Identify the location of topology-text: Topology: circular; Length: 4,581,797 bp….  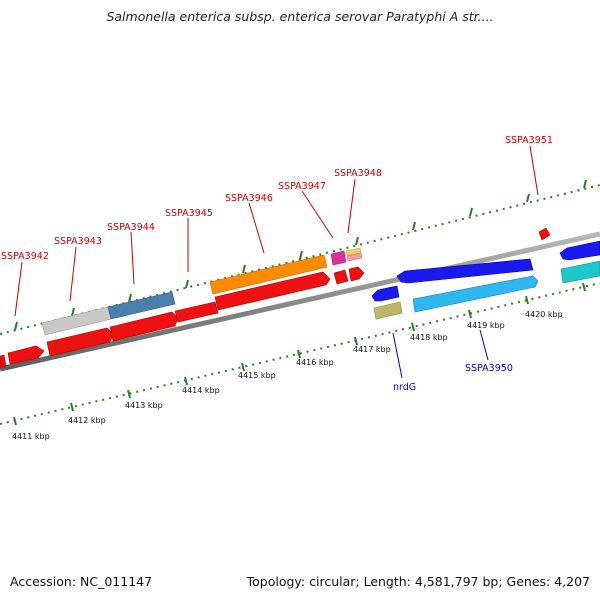
(418, 581).